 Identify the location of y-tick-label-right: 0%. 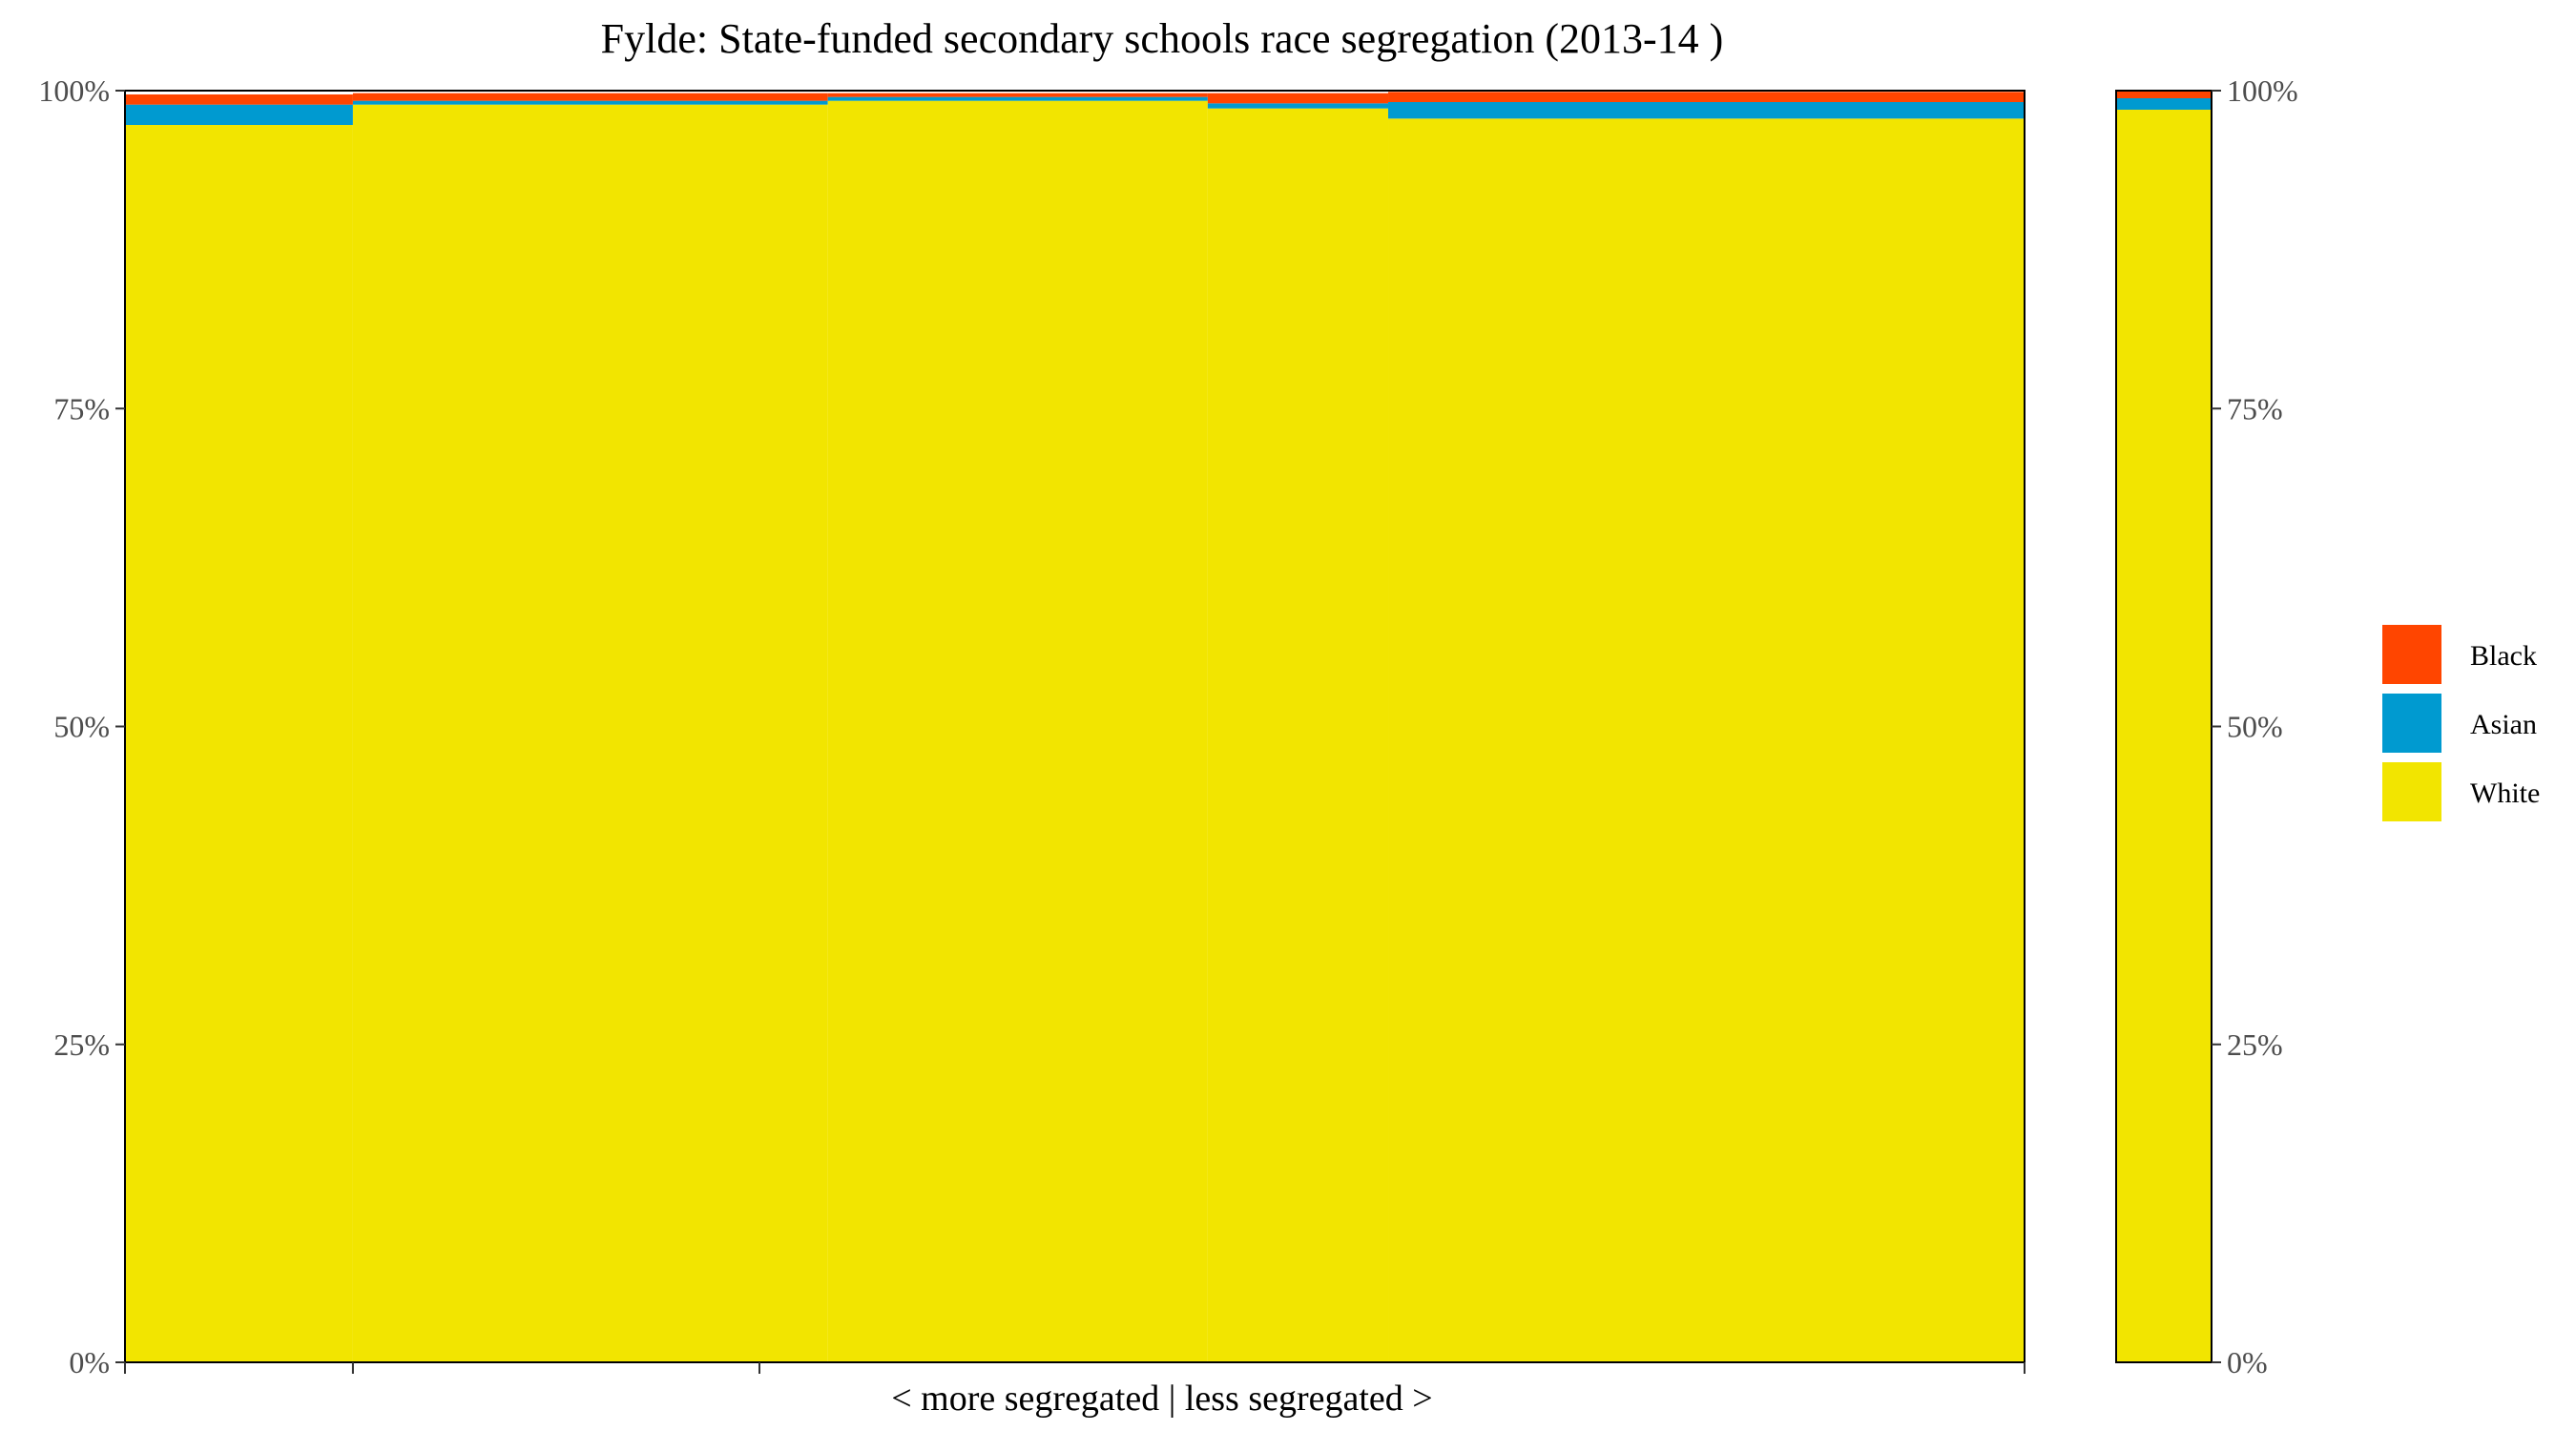
(2247, 1362).